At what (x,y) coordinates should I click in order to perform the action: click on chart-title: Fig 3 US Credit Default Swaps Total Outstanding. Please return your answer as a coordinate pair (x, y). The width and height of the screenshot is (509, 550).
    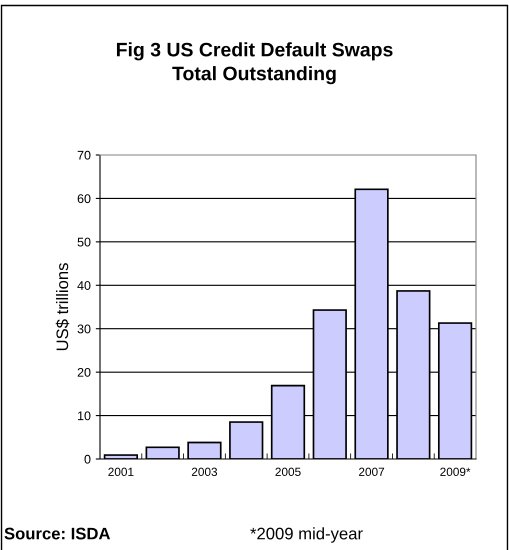
    Looking at the image, I should click on (254, 63).